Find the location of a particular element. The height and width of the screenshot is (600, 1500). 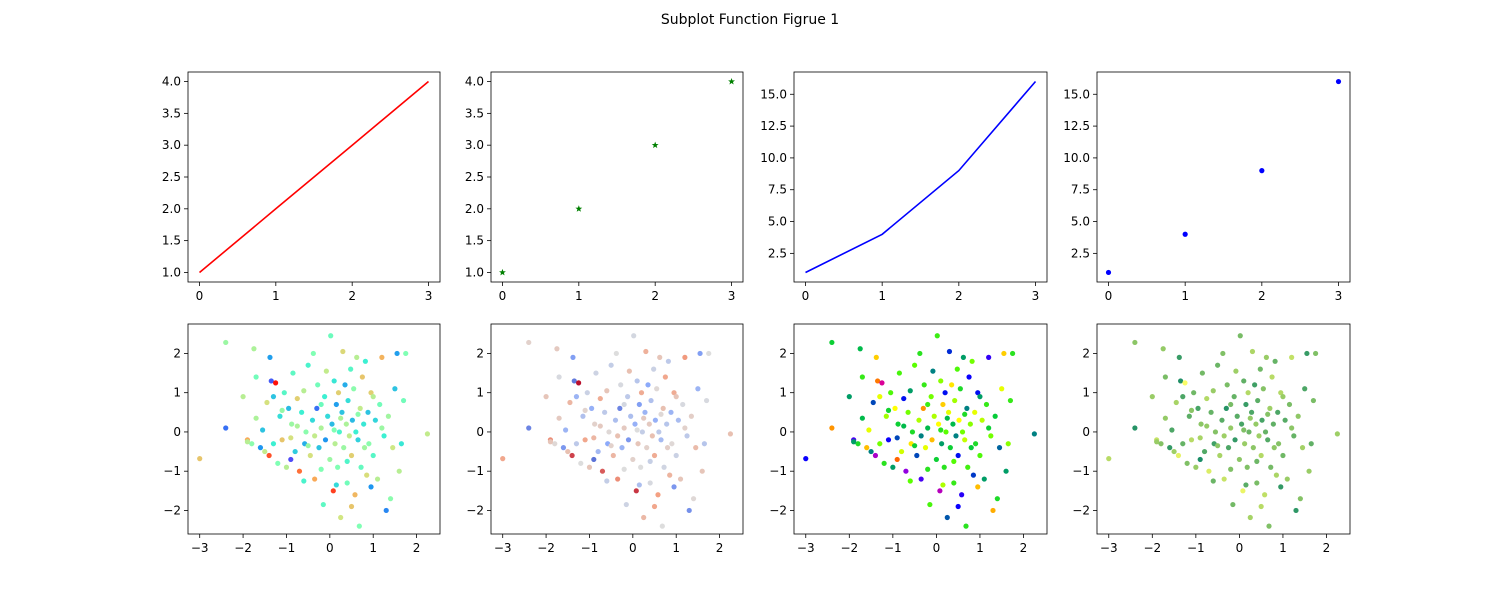

axes-frame is located at coordinates (1223, 177).